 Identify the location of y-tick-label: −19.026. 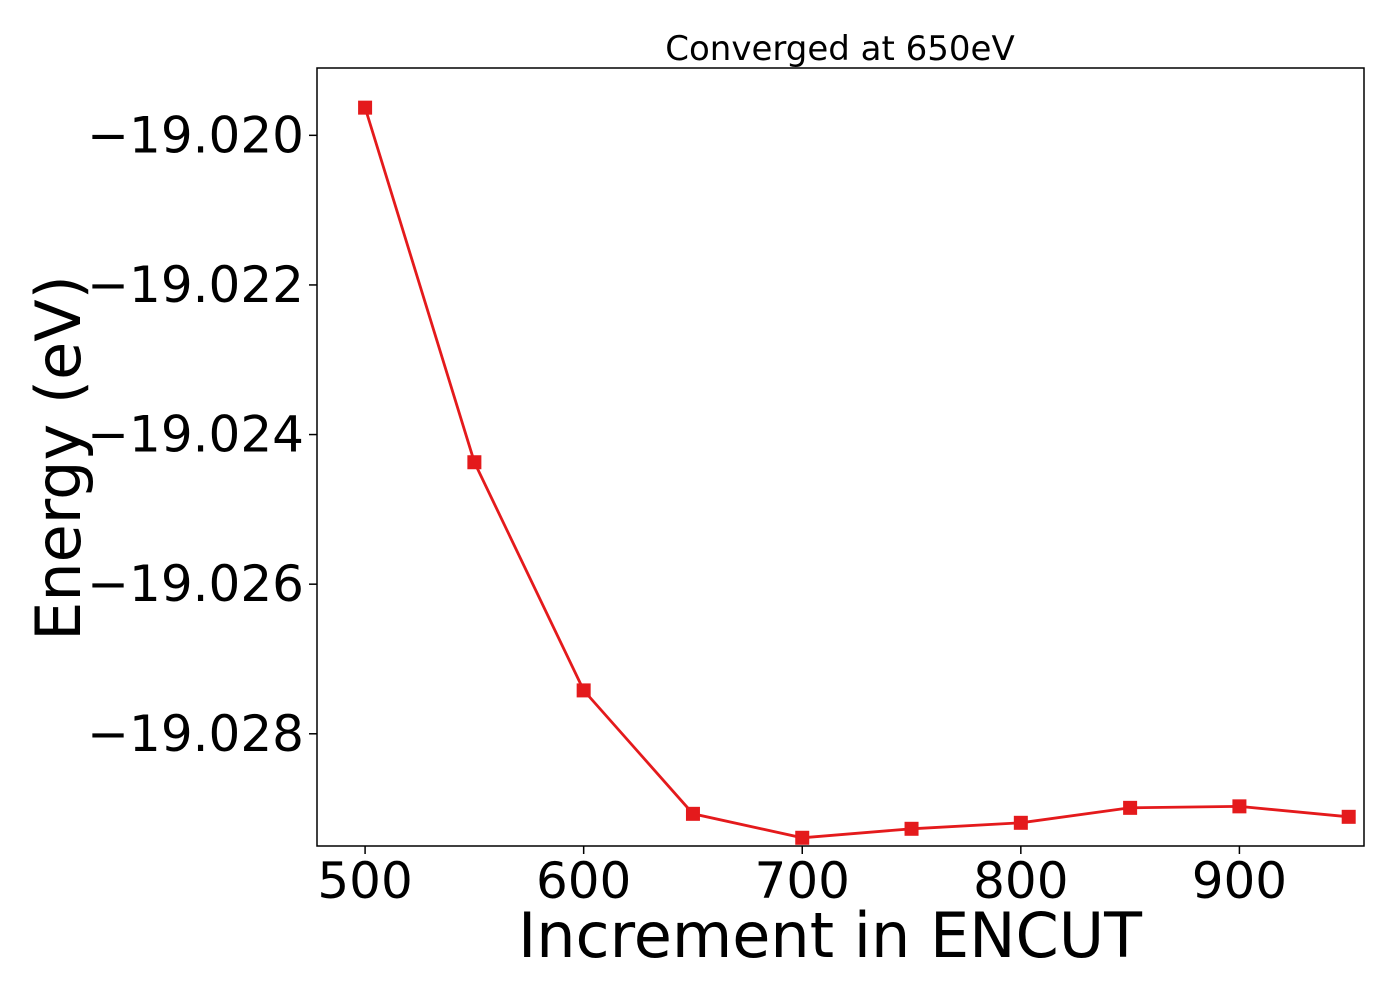
(195, 584).